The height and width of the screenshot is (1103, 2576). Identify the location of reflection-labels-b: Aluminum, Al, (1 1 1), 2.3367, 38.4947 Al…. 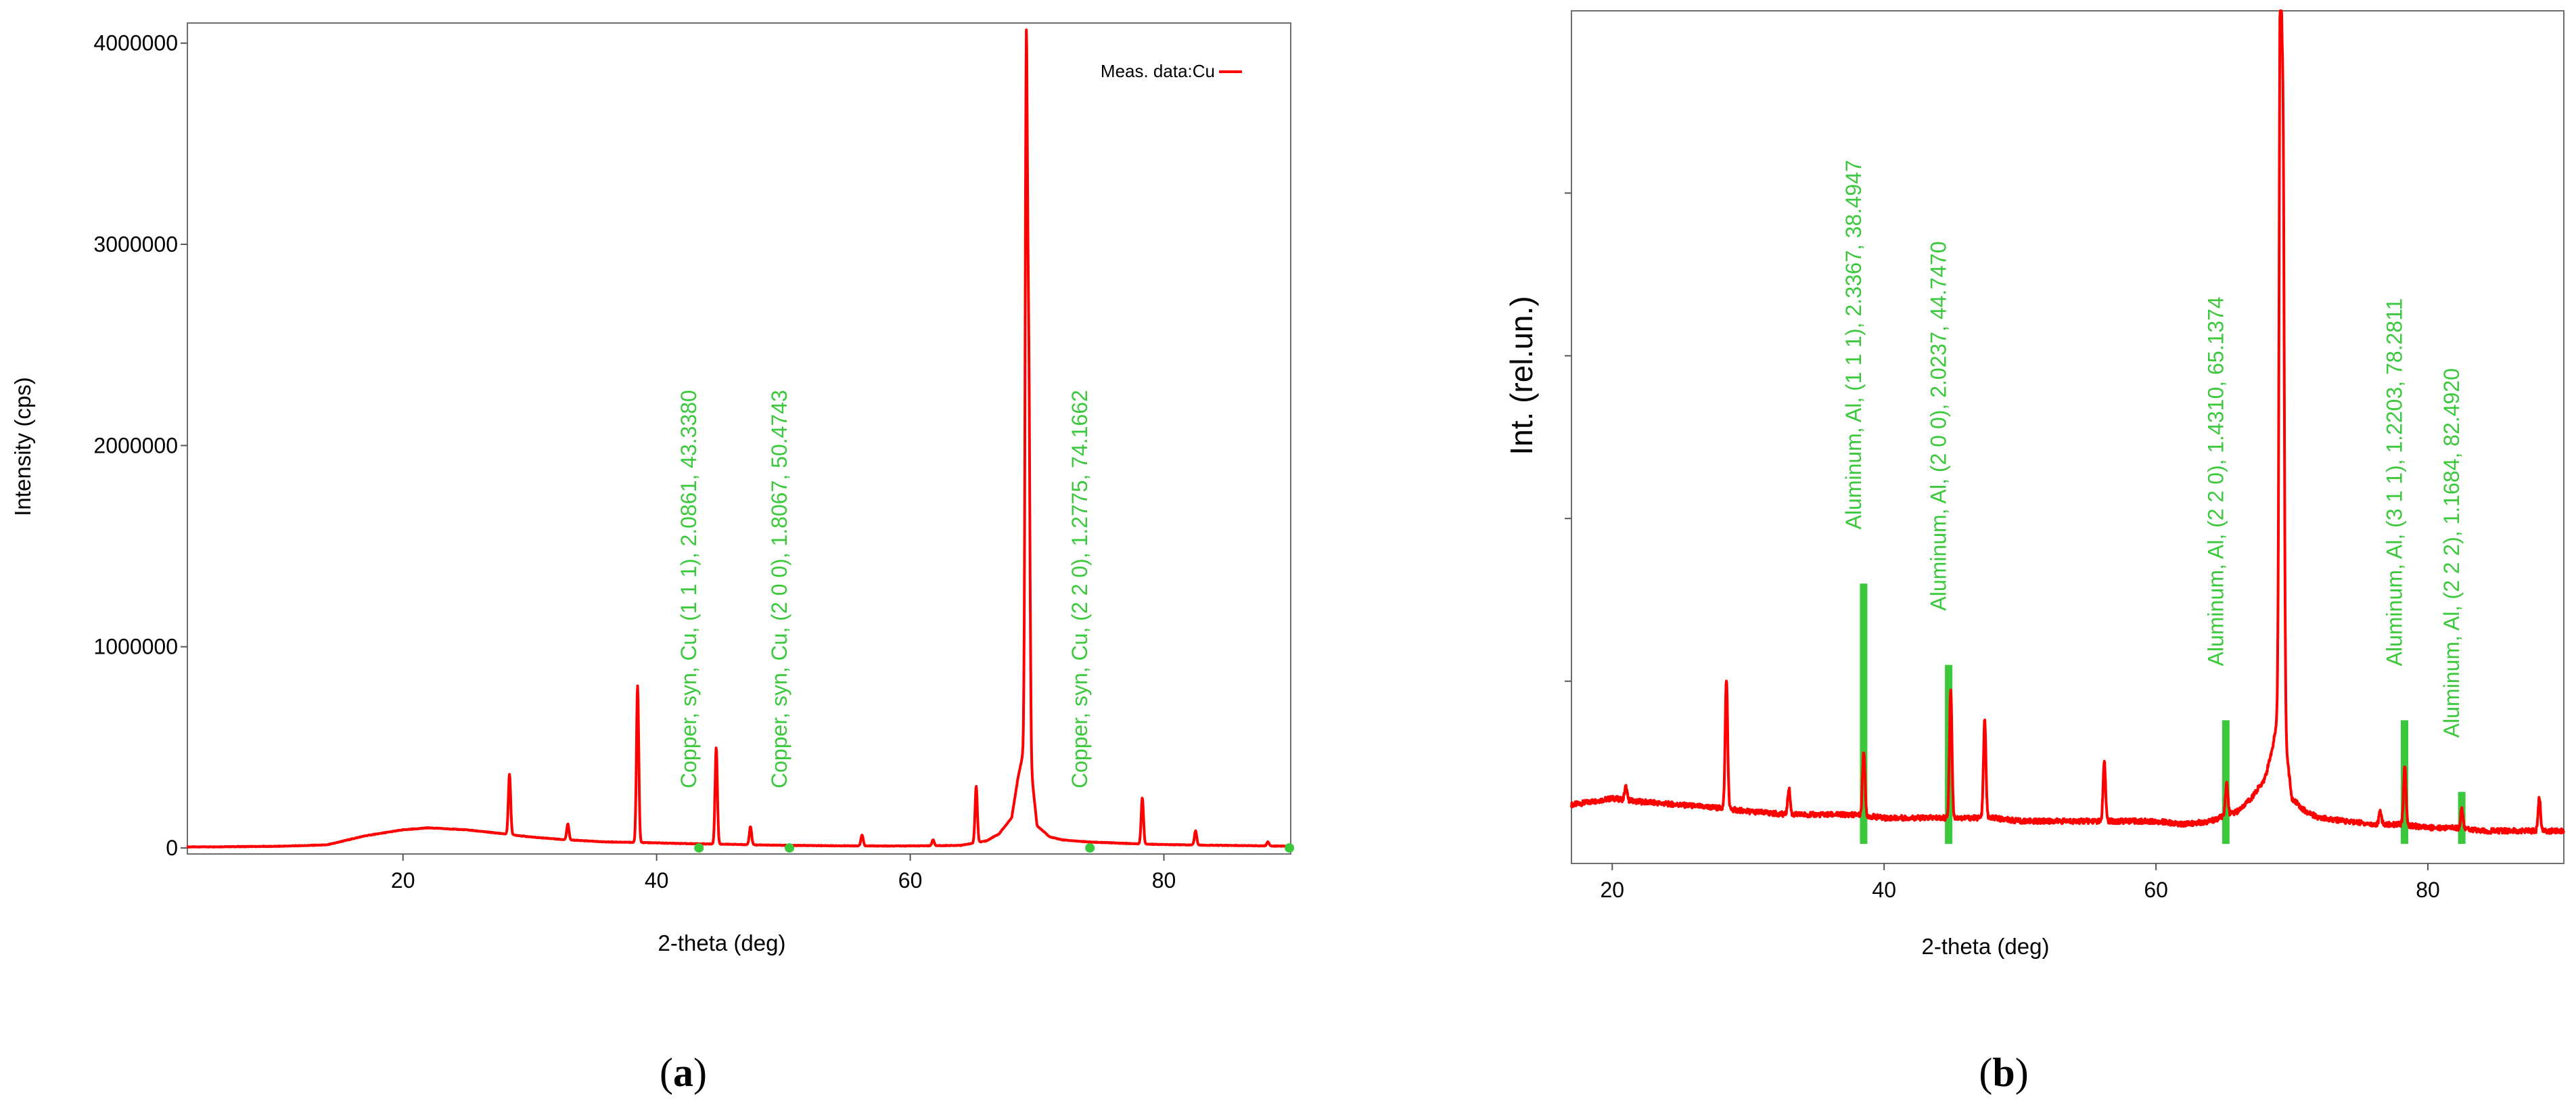
(2152, 449).